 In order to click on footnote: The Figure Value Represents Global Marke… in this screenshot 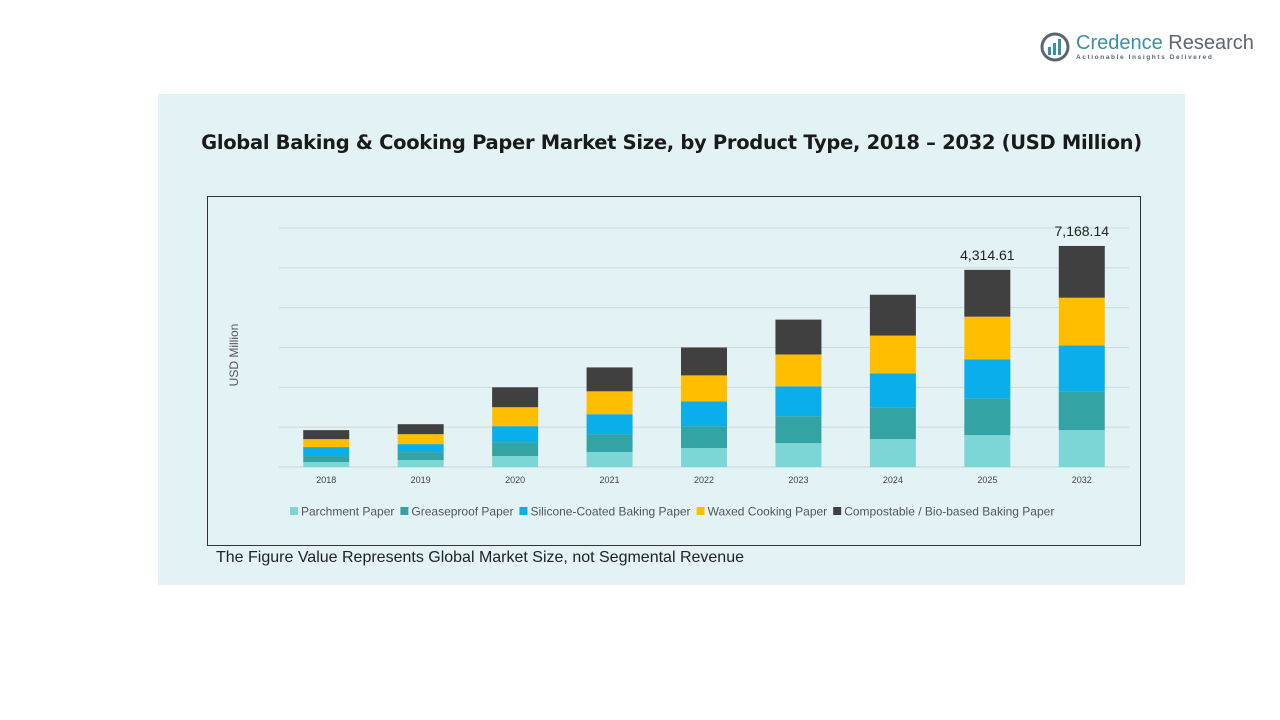, I will do `click(480, 557)`.